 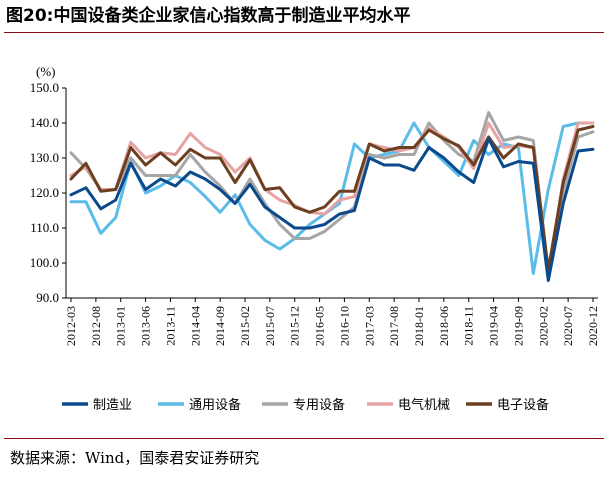 What do you see at coordinates (47, 297) in the screenshot?
I see `y-tick-label: 90.0` at bounding box center [47, 297].